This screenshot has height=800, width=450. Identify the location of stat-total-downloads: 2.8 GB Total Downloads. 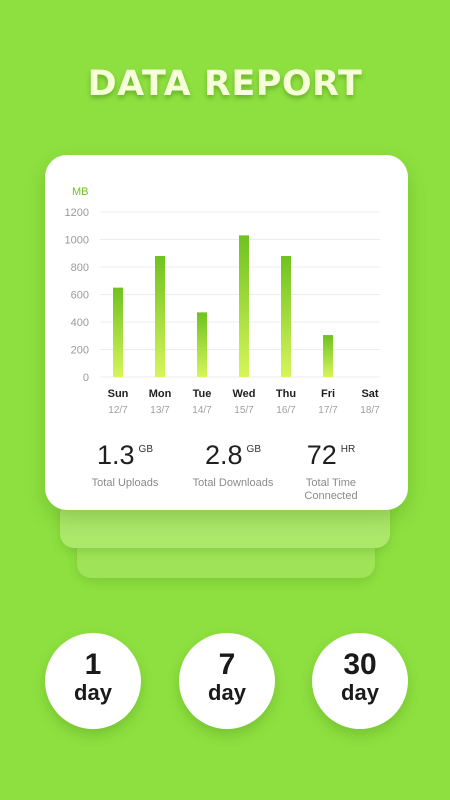
(233, 465).